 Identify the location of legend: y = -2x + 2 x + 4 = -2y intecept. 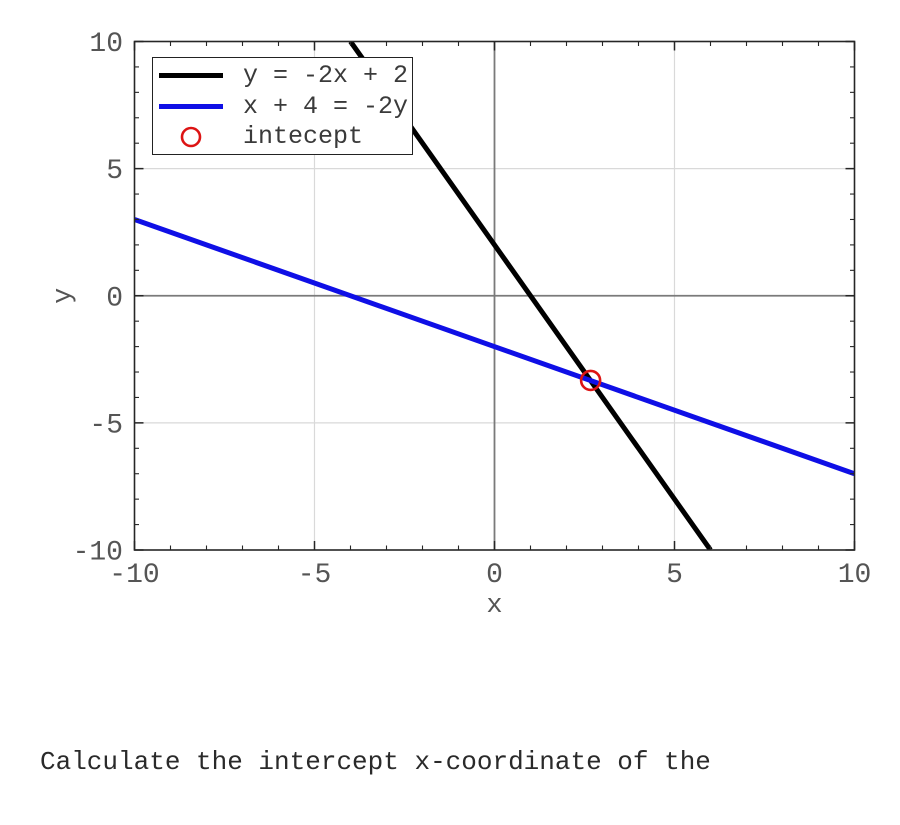
(282, 106).